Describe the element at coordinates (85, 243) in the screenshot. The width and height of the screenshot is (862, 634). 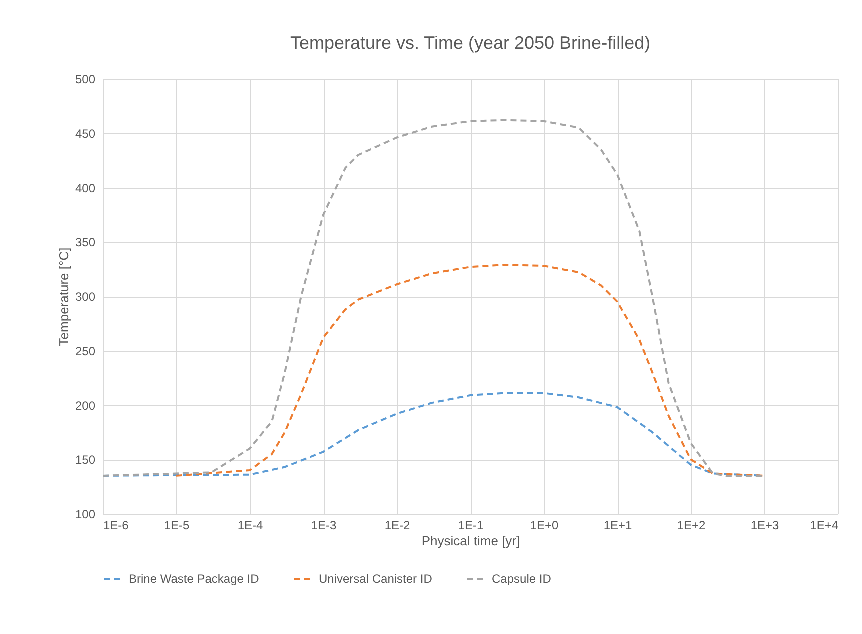
I see `y-tick-label: 350` at that location.